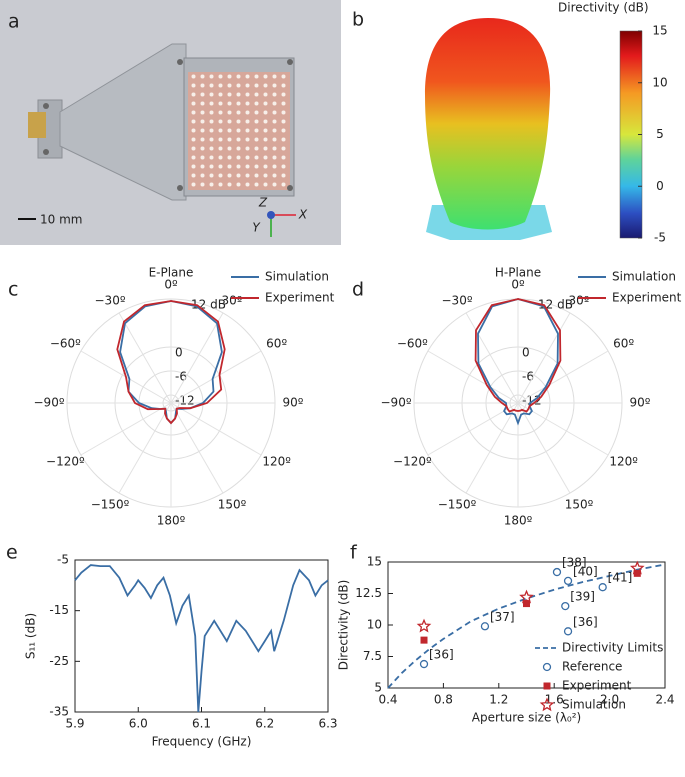 Image resolution: width=685 pixels, height=777 pixels. What do you see at coordinates (585, 622) in the screenshot?
I see `point-label: [36]` at bounding box center [585, 622].